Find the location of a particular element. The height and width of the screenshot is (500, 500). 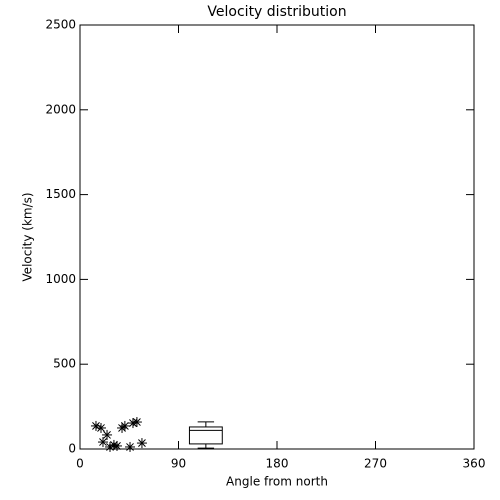

y-tick-label: 1500 is located at coordinates (60, 194).